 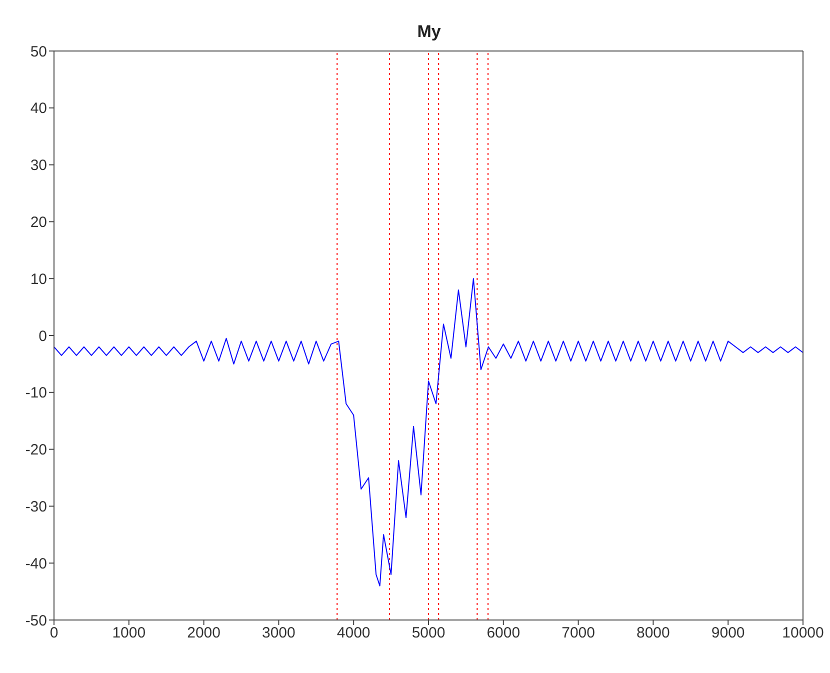 I want to click on y-tick-label: -20, so click(x=36, y=450).